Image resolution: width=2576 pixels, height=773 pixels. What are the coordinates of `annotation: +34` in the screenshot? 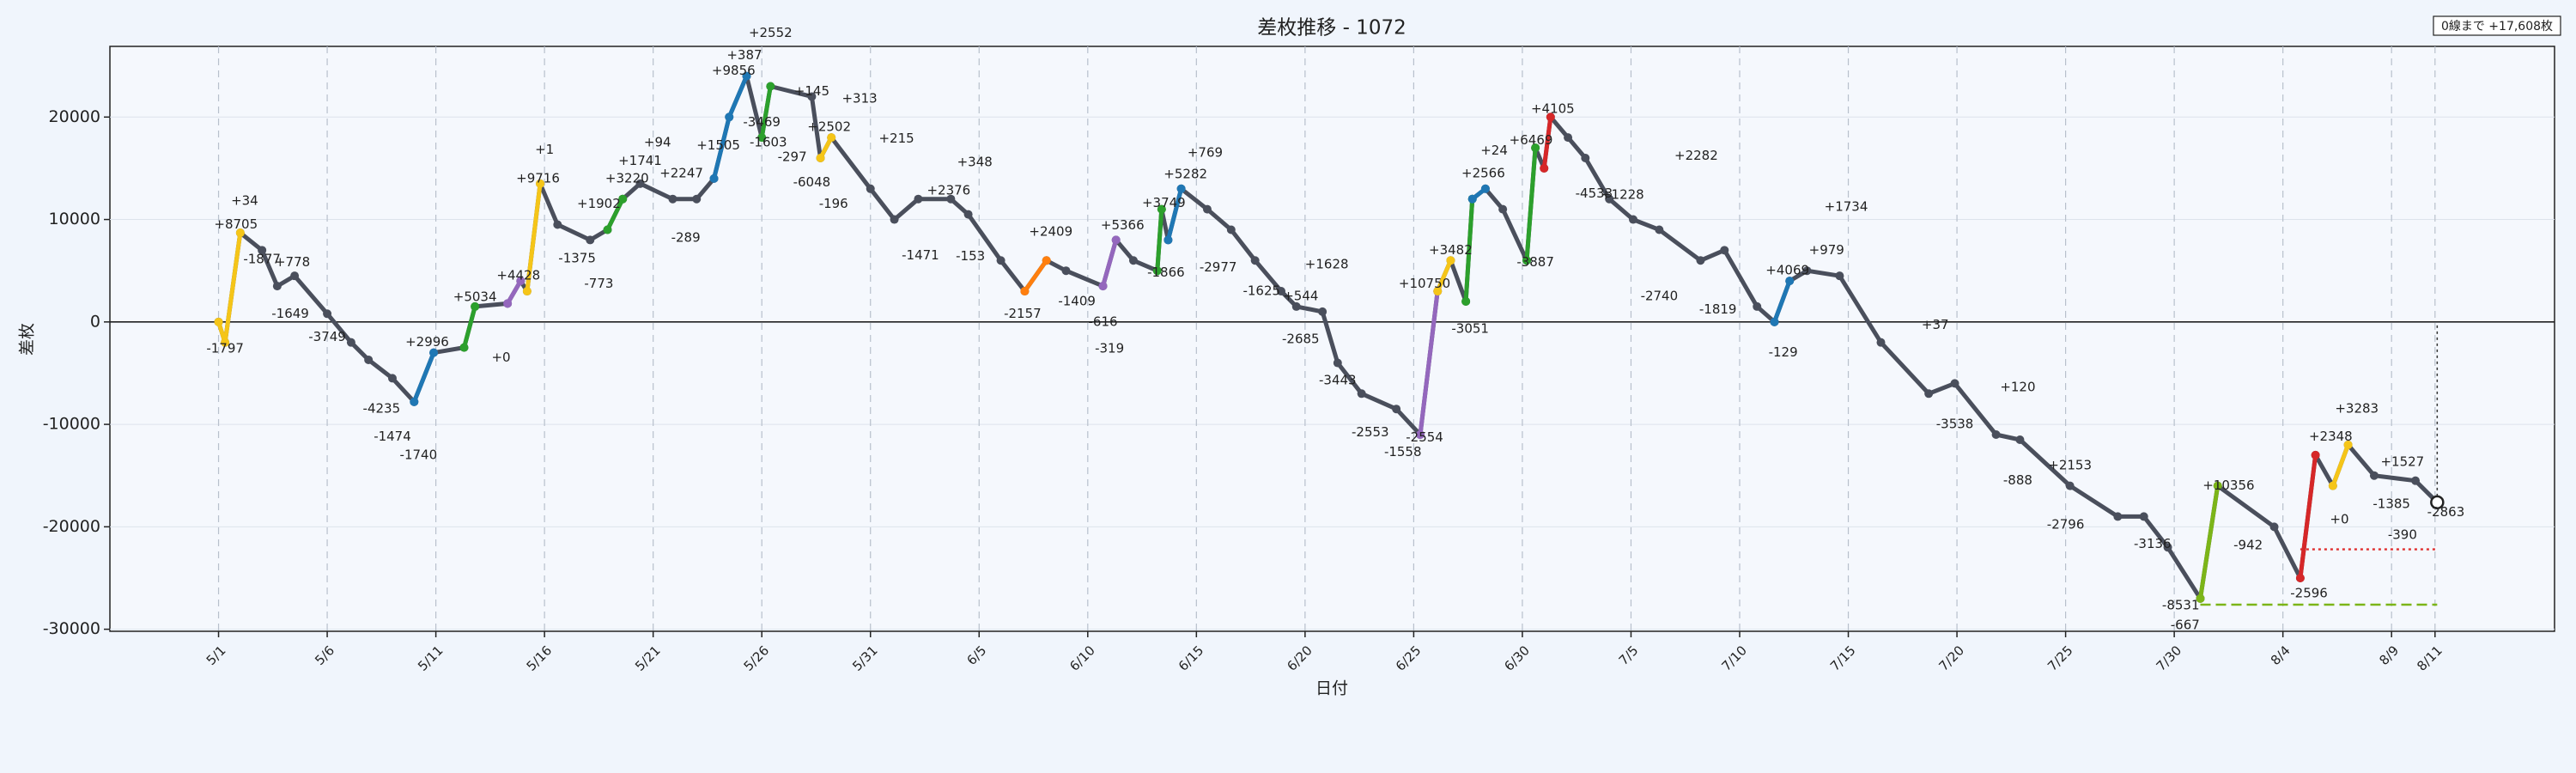 It's located at (244, 201).